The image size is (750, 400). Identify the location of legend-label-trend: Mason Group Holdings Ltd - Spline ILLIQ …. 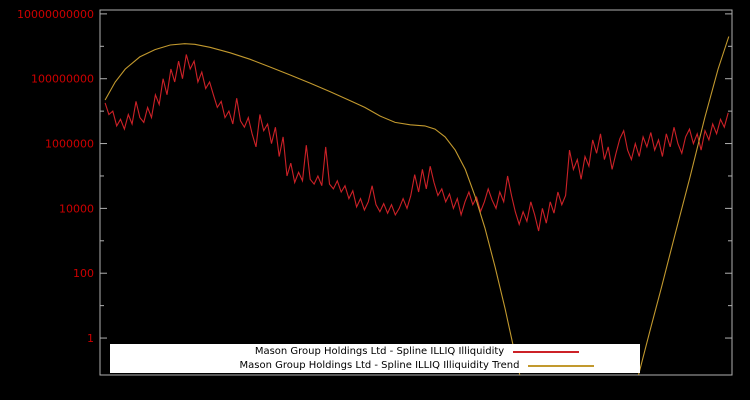
(379, 365).